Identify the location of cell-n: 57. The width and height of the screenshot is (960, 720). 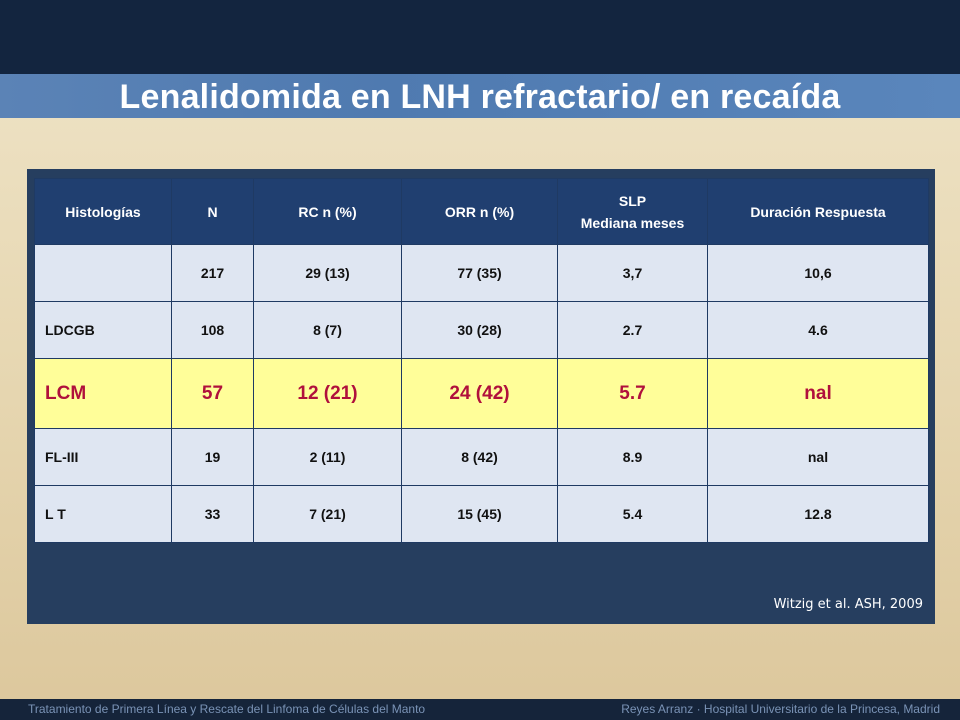
(212, 393).